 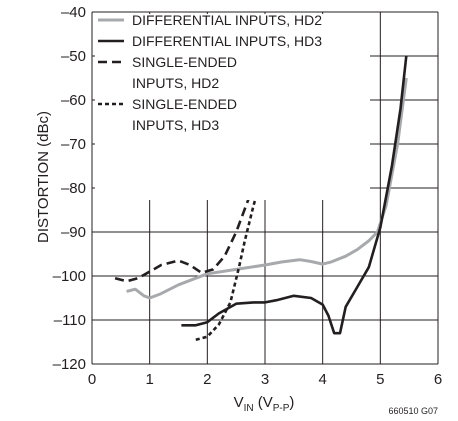 I want to click on figure-id: 660510 G07, so click(x=413, y=411).